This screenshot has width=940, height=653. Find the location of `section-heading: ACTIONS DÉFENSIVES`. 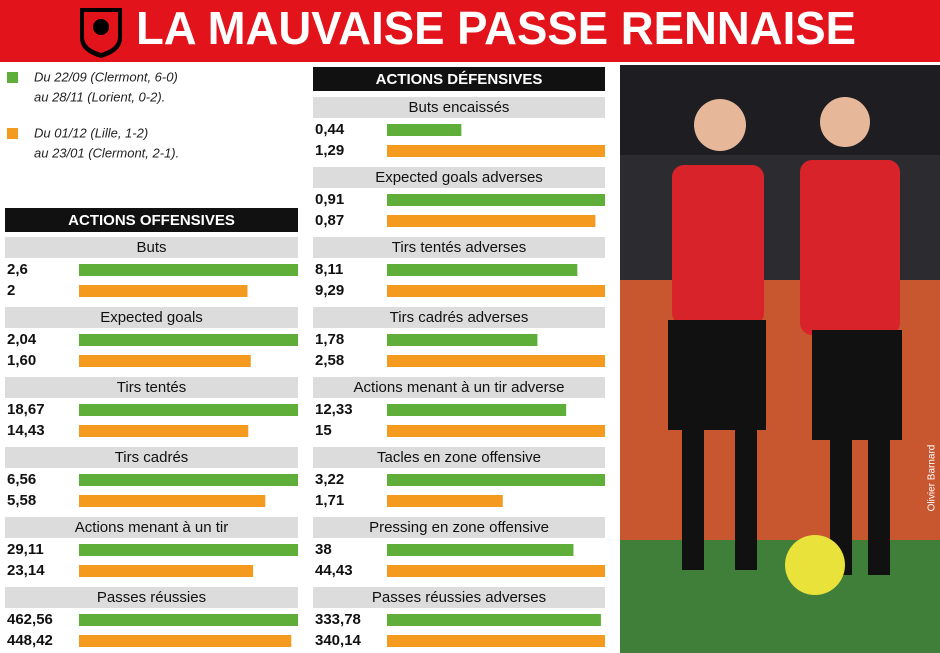

section-heading: ACTIONS DÉFENSIVES is located at coordinates (459, 79).